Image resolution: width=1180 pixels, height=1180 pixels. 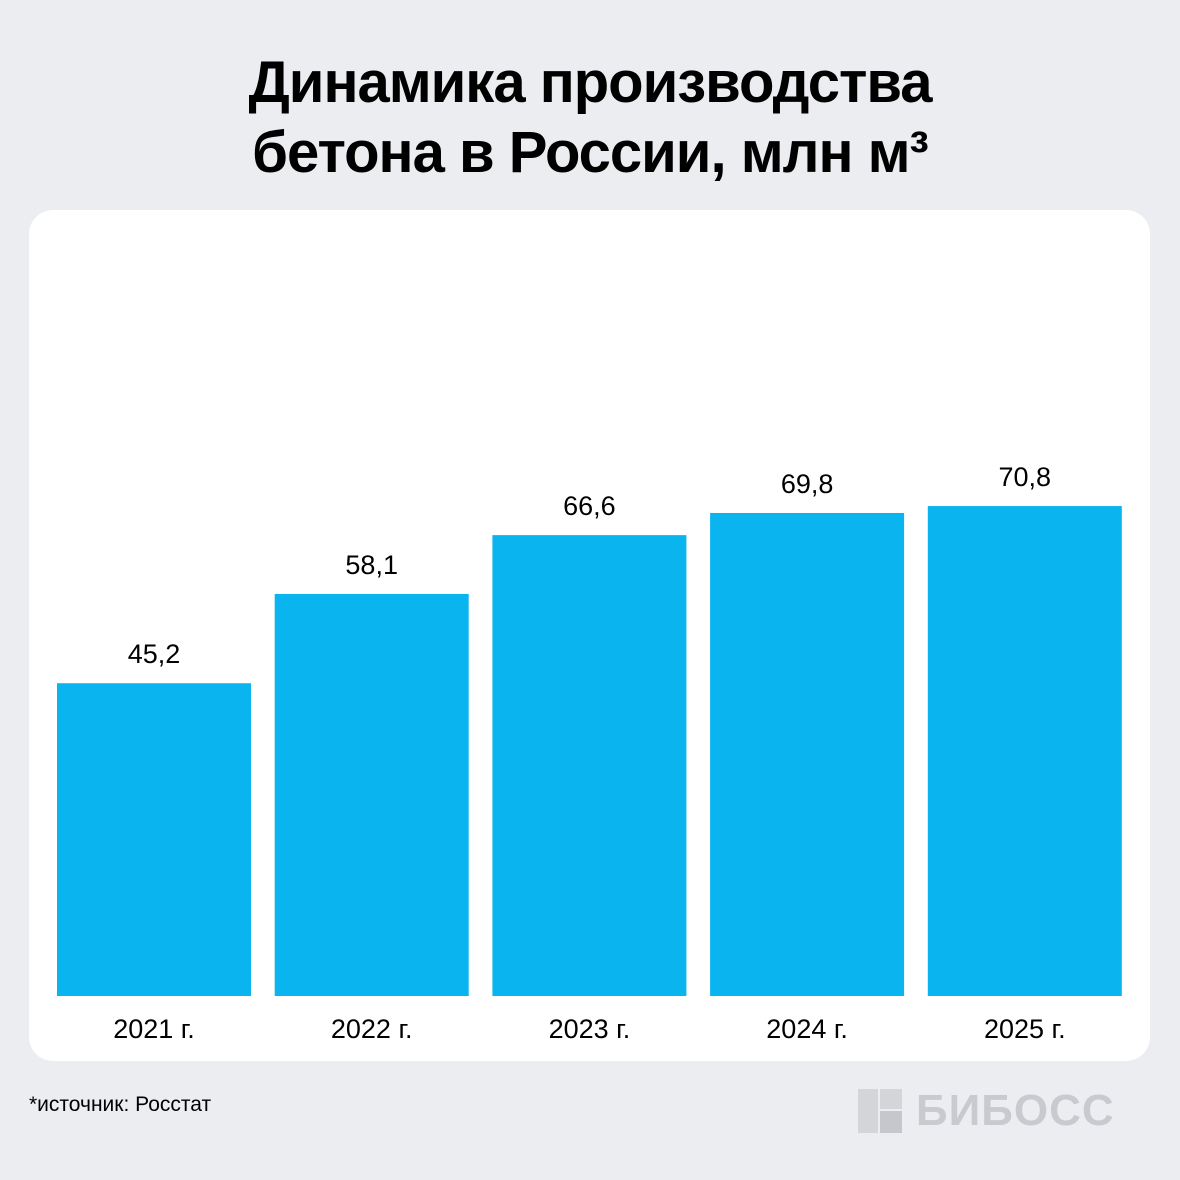 What do you see at coordinates (590, 1029) in the screenshot?
I see `category-label-3: 2023 г.` at bounding box center [590, 1029].